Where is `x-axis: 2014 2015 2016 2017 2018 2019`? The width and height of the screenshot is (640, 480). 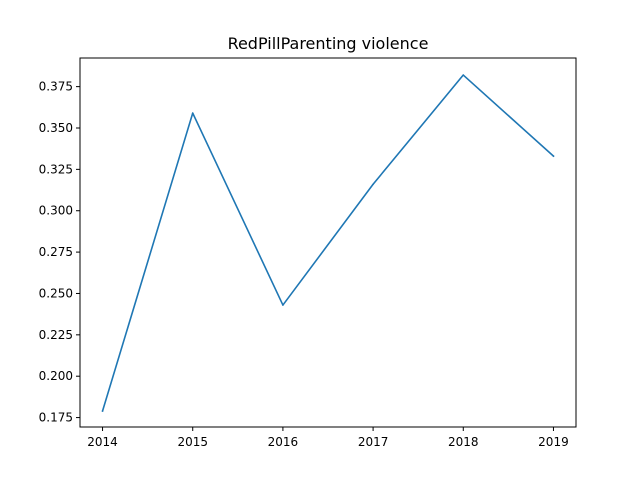 x-axis: 2014 2015 2016 2017 2018 2019 is located at coordinates (328, 438).